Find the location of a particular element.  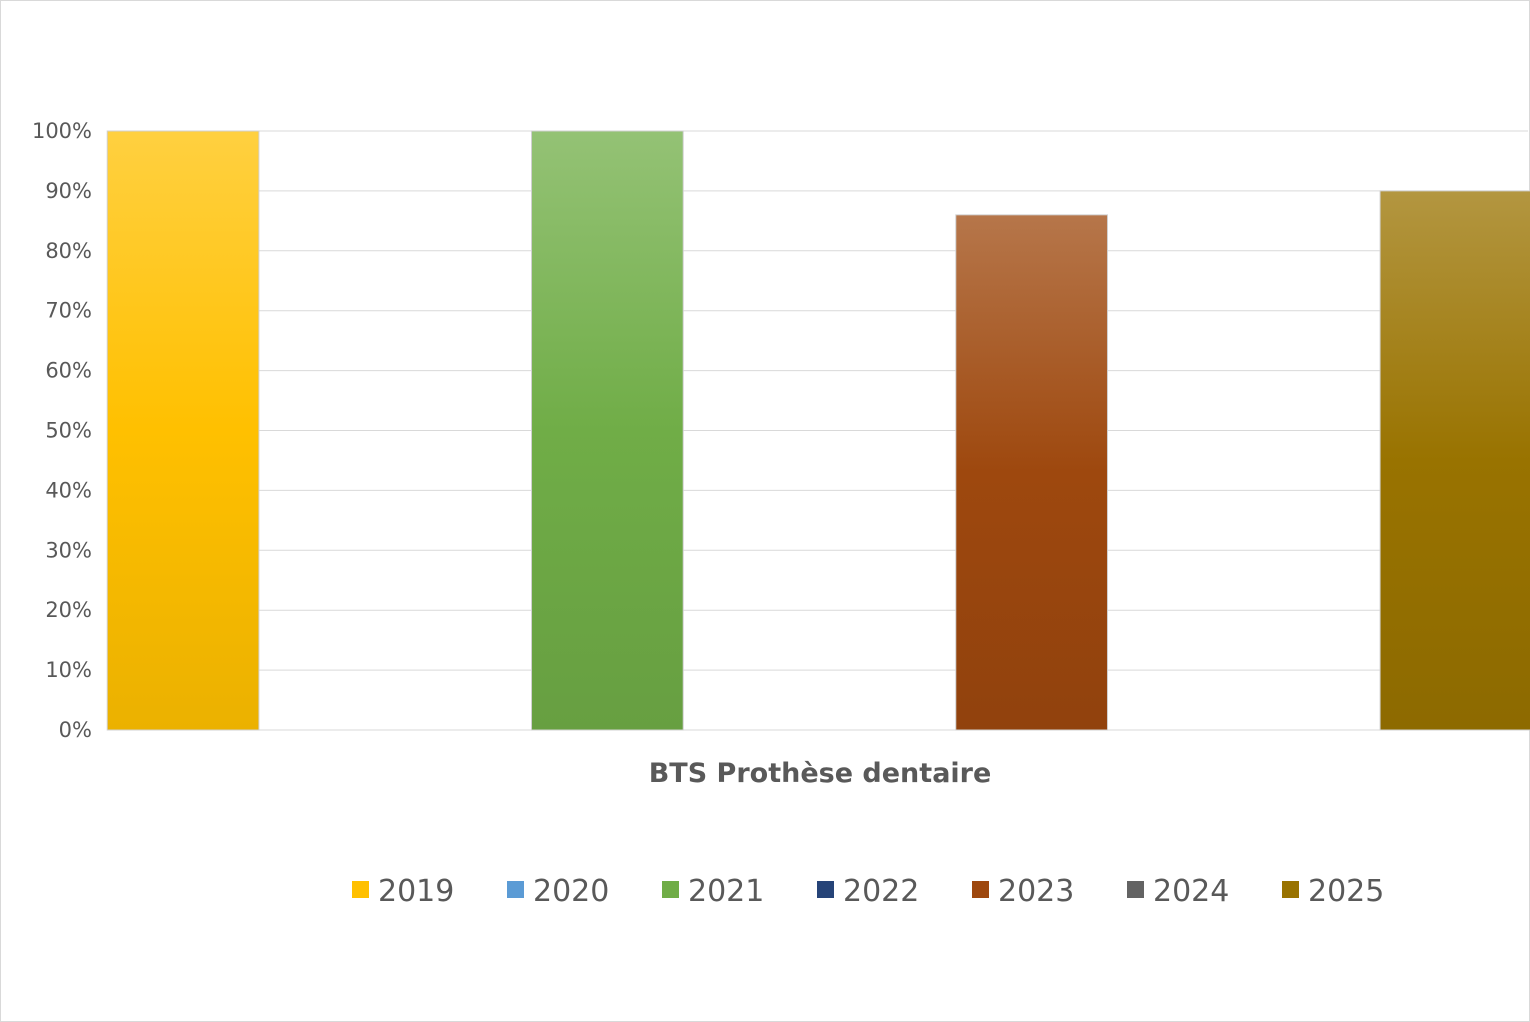

legend-item-2023: 2023 is located at coordinates (1023, 891).